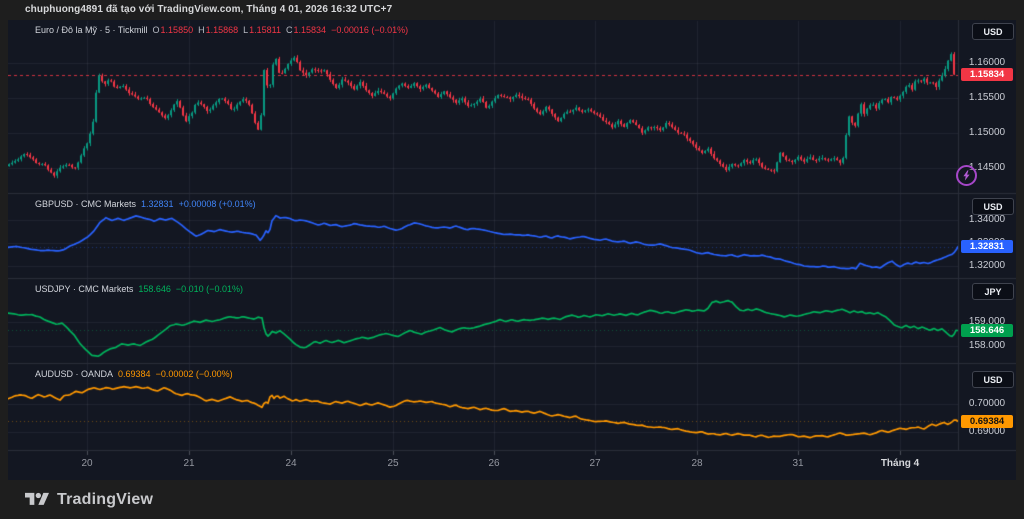 This screenshot has height=519, width=1024. Describe the element at coordinates (987, 62) in the screenshot. I see `price-scale-label: 1.16000` at that location.